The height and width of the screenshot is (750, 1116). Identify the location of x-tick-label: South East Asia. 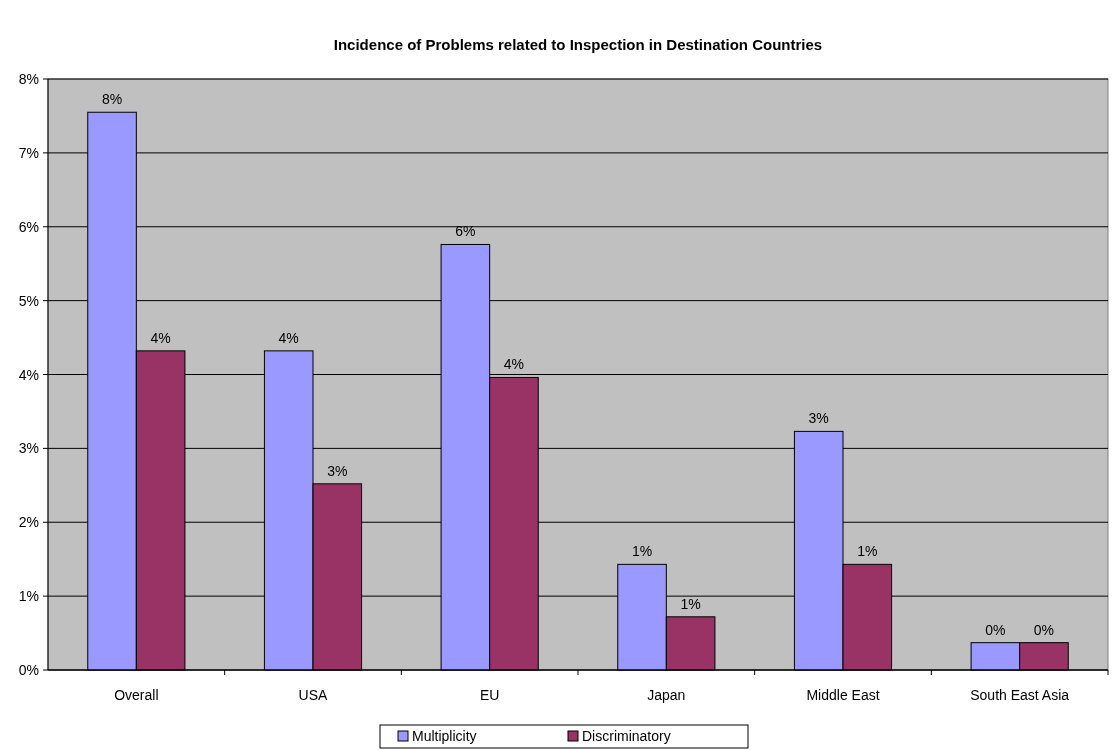
(1020, 695).